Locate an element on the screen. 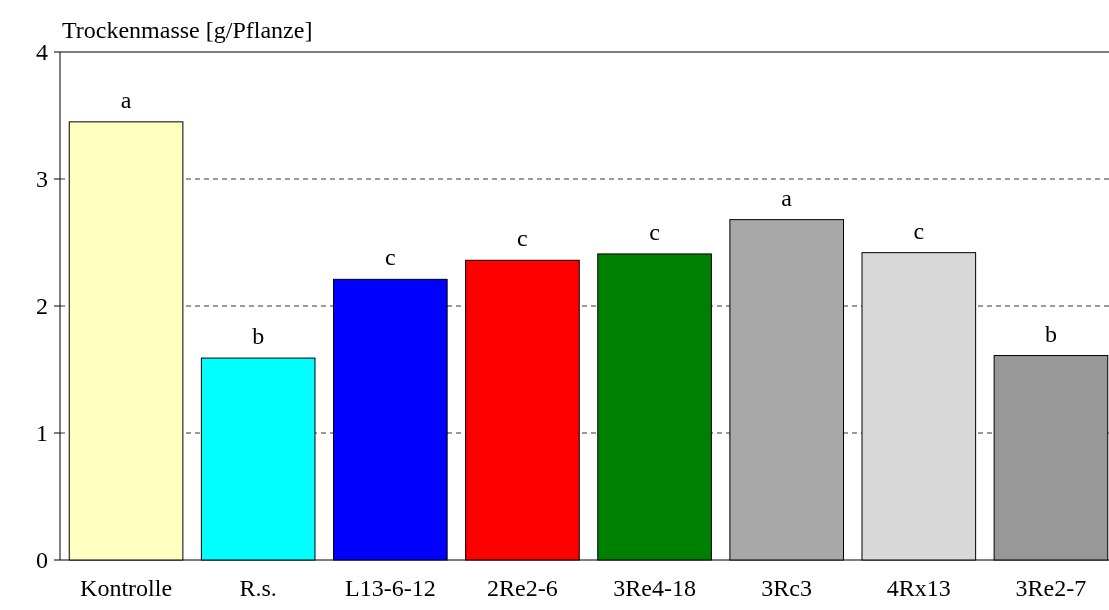  x-tick-label: 3Rc3 is located at coordinates (787, 588).